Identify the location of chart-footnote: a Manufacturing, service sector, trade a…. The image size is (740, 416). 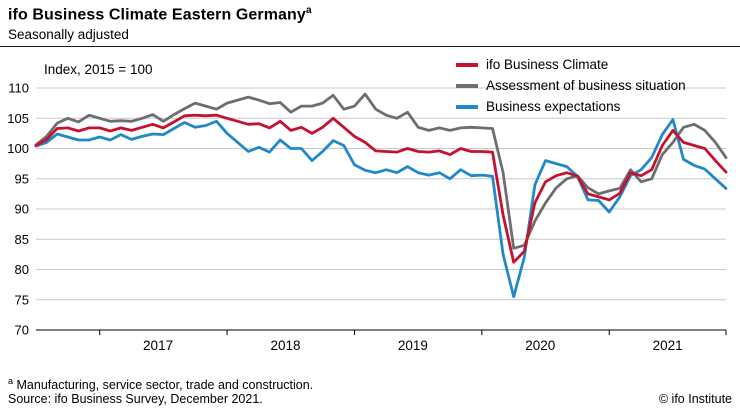
(160, 384).